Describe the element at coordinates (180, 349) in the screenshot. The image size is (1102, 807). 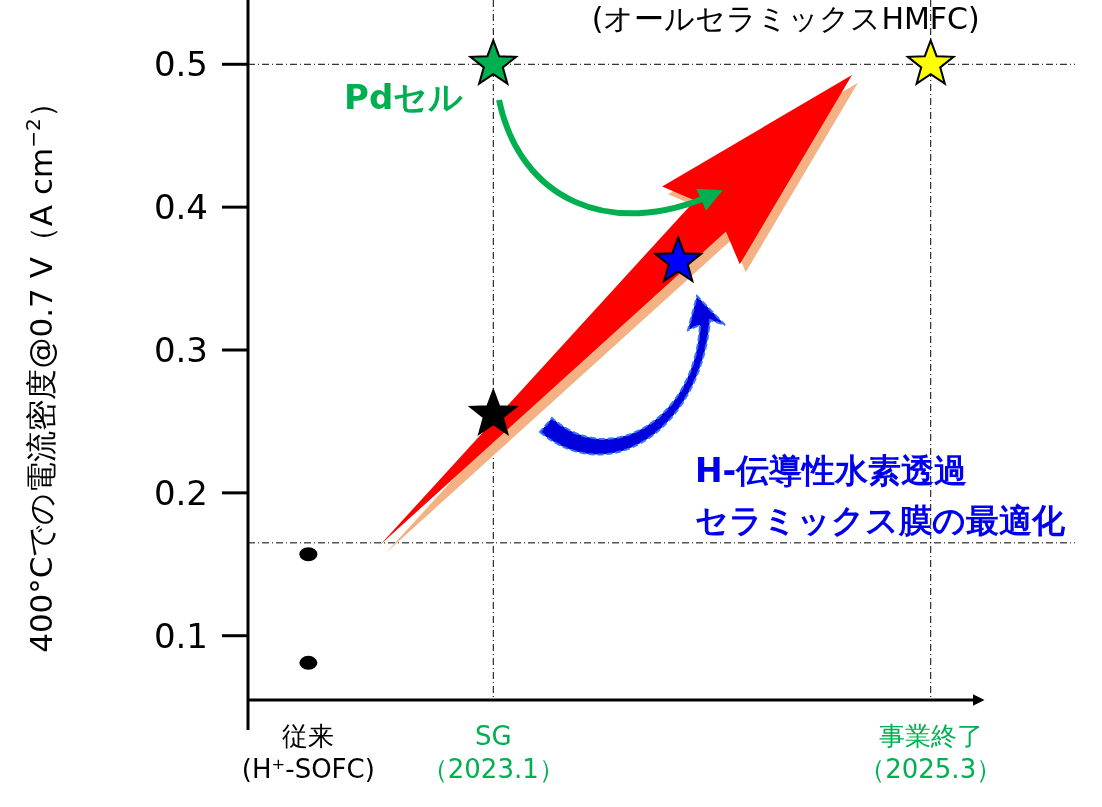
I see `y-tick-label: 0.3` at that location.